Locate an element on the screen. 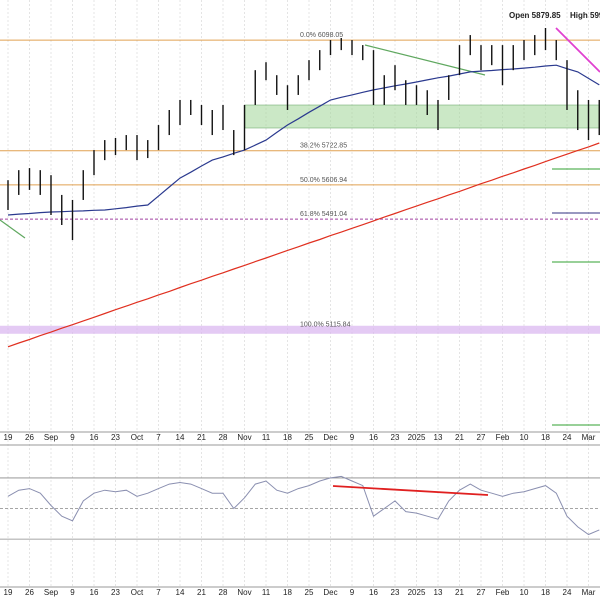 Image resolution: width=600 pixels, height=600 pixels. support-zone is located at coordinates (422, 116).